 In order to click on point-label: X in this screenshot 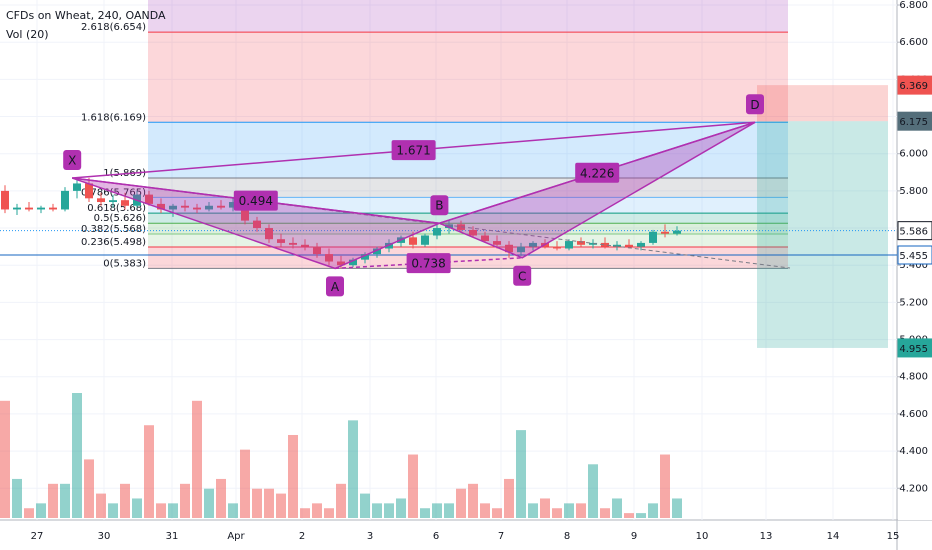, I will do `click(72, 161)`.